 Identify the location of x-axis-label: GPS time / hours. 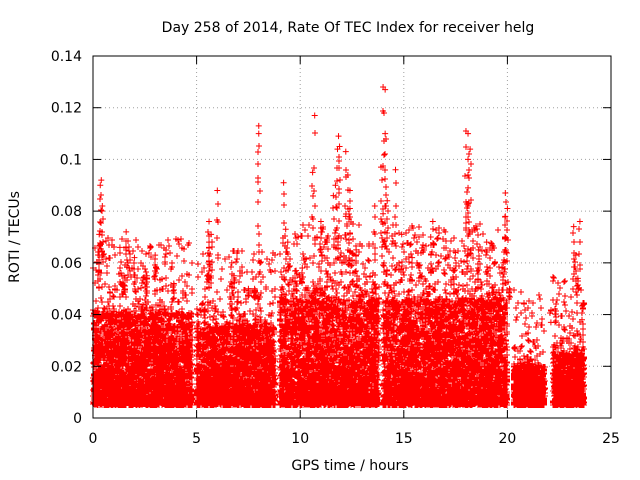
(349, 466).